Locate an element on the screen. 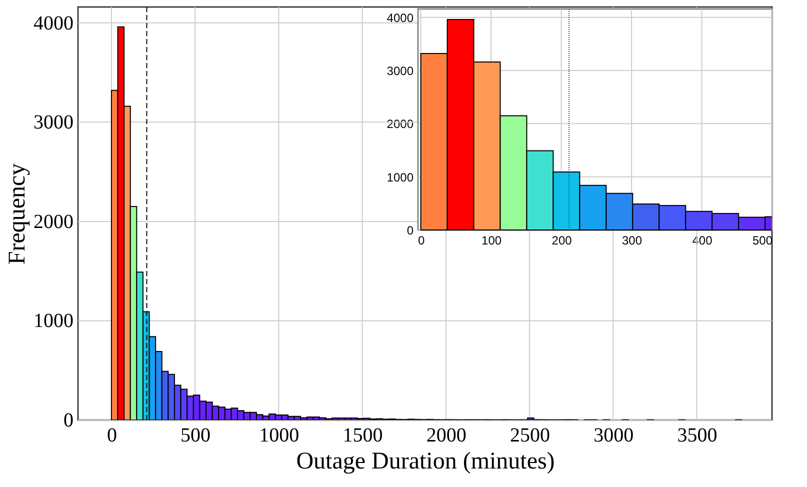  x-tick-label: 3000 is located at coordinates (614, 435).